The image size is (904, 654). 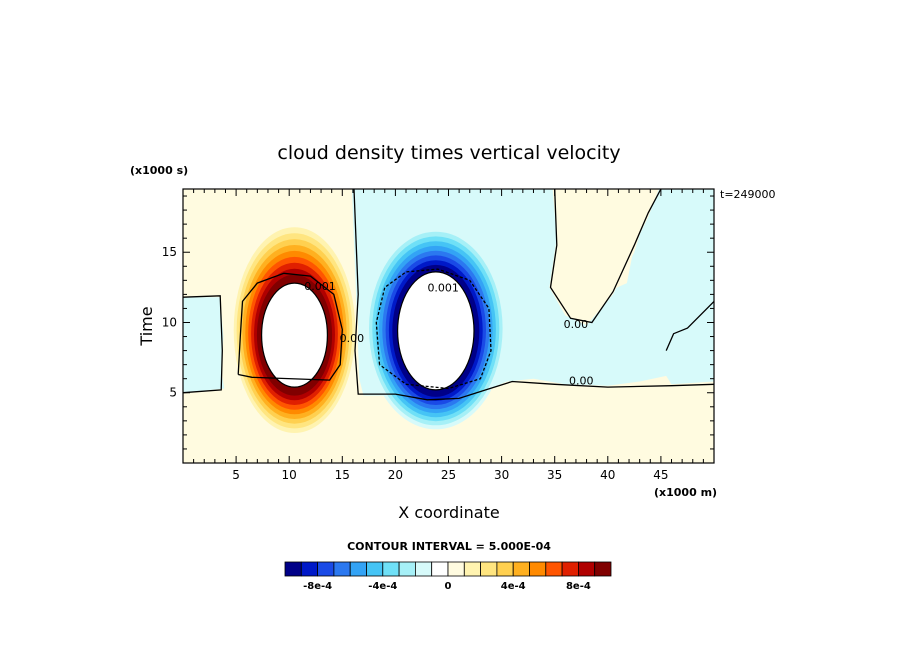 What do you see at coordinates (554, 475) in the screenshot?
I see `x-tick-label-35: 35` at bounding box center [554, 475].